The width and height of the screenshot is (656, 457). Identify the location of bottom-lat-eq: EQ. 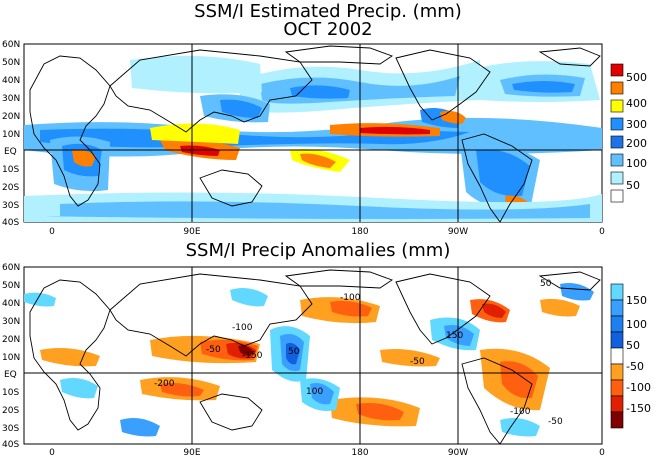
(10, 375).